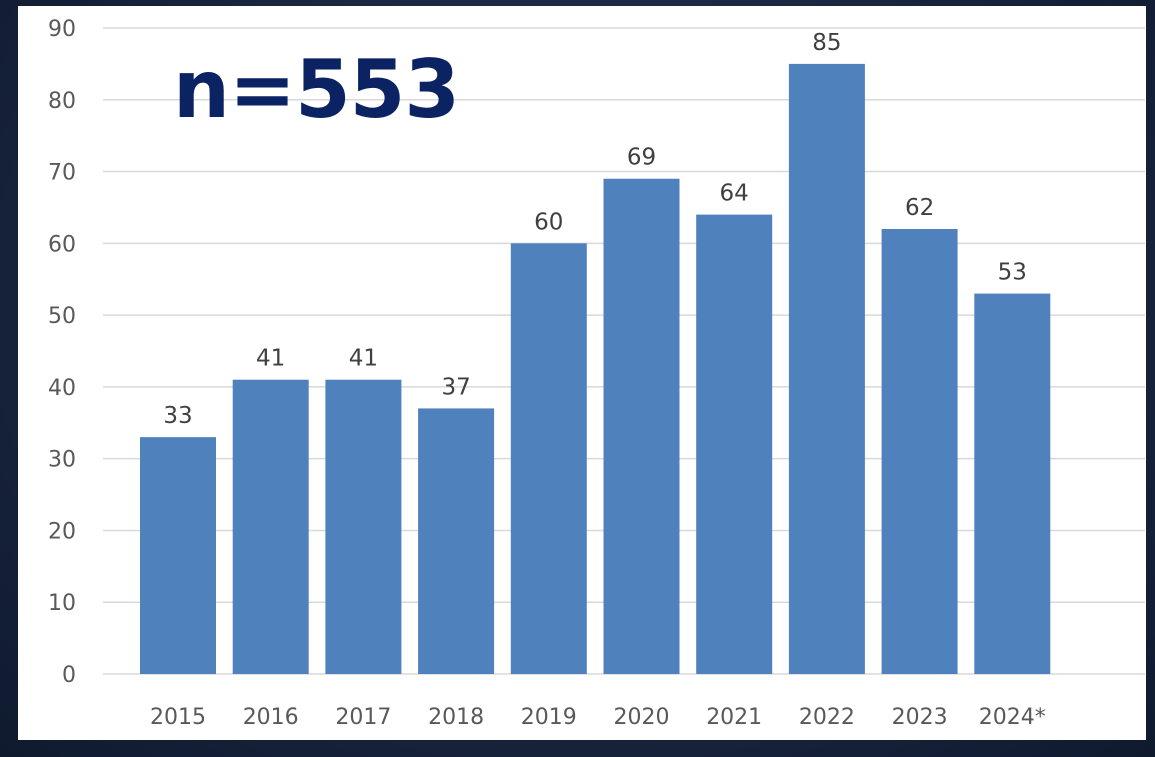 Image resolution: width=1155 pixels, height=757 pixels. Describe the element at coordinates (734, 717) in the screenshot. I see `x-tick-label: 2021` at that location.